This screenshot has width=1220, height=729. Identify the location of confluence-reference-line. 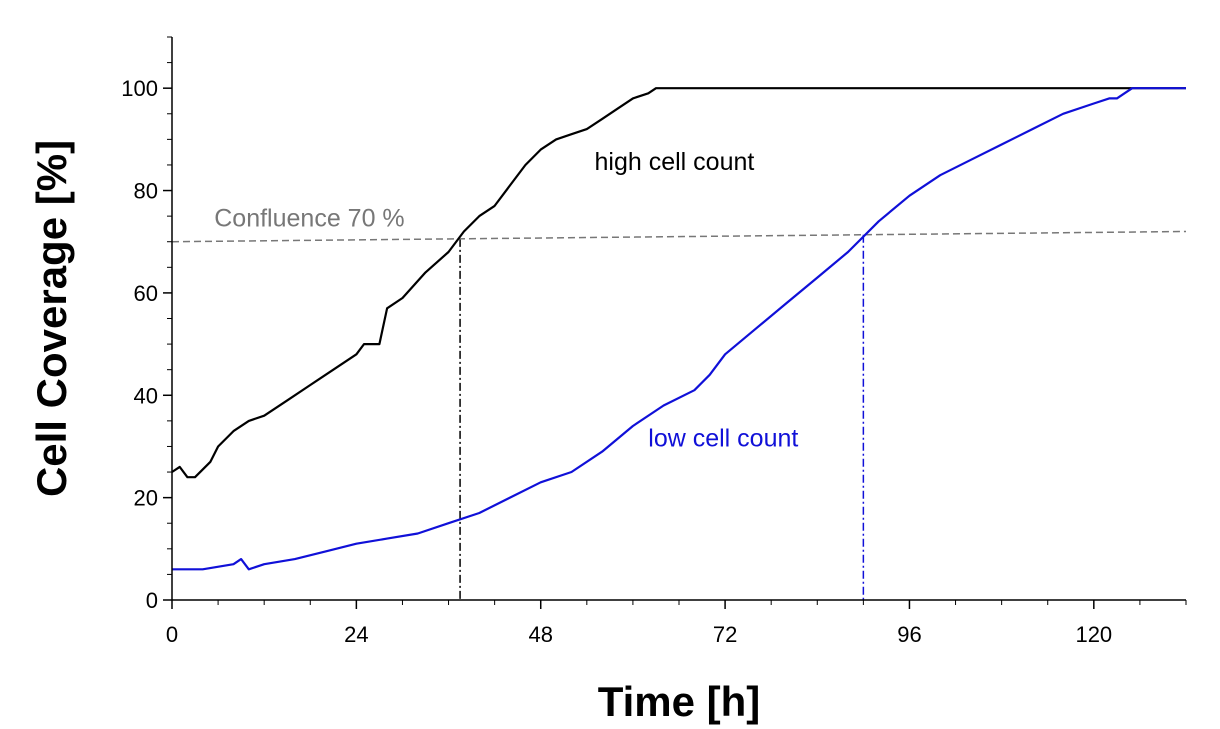
(679, 236).